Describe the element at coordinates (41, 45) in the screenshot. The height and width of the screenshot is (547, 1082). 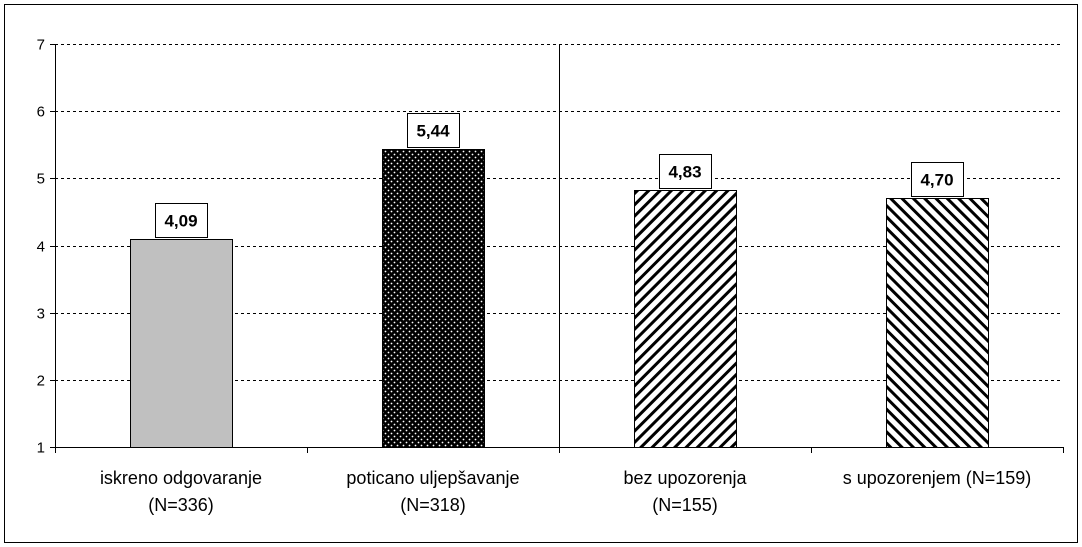
I see `y-tick-label: 7` at that location.